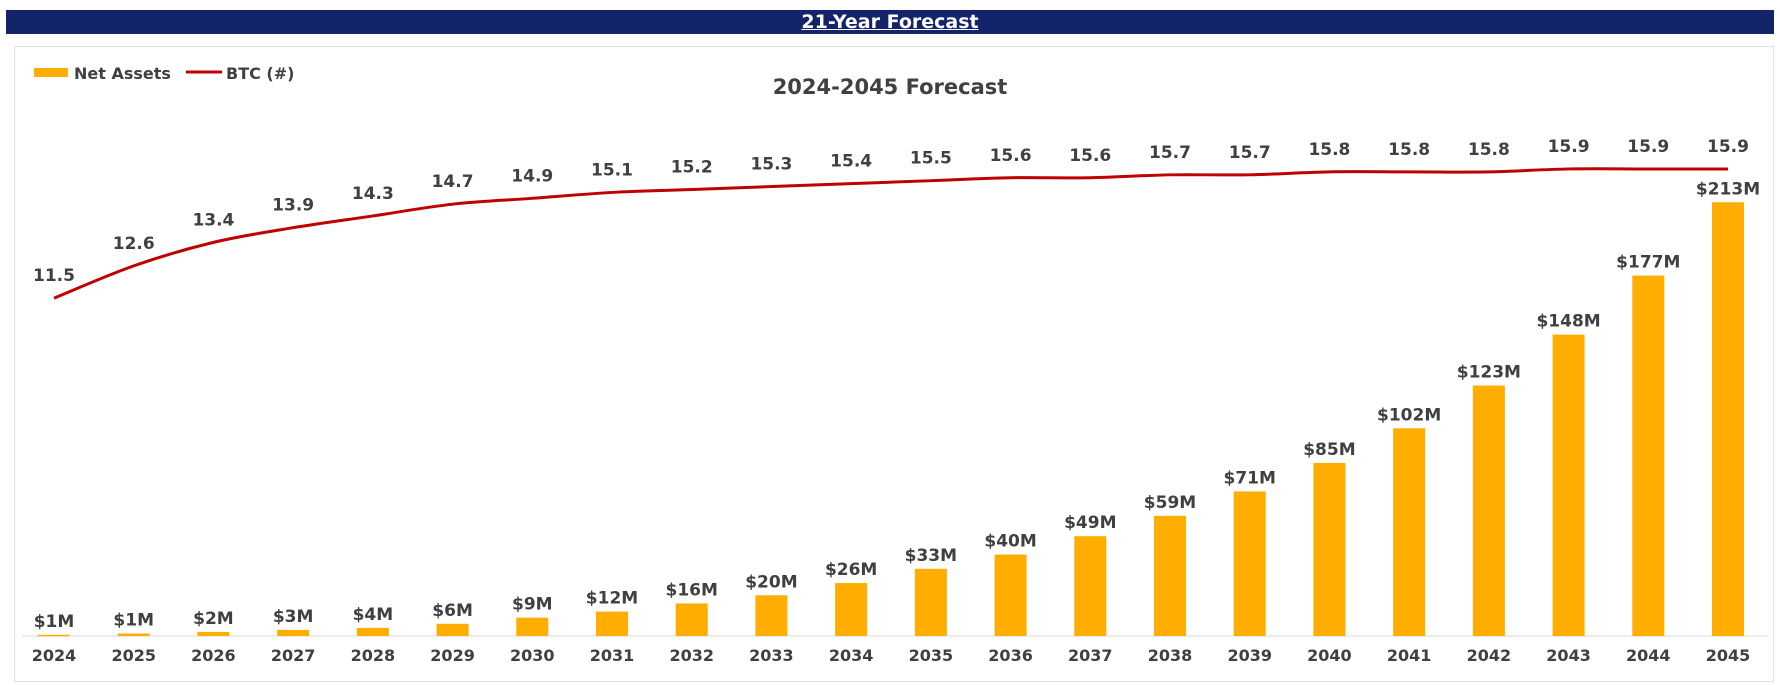 This screenshot has width=1780, height=685. I want to click on line-label-2034: 15.4, so click(851, 162).